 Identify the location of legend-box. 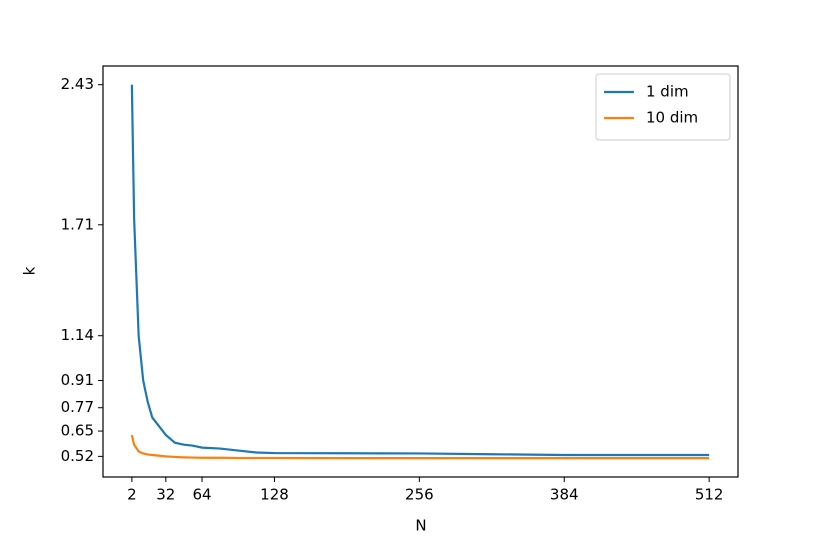
(663, 107).